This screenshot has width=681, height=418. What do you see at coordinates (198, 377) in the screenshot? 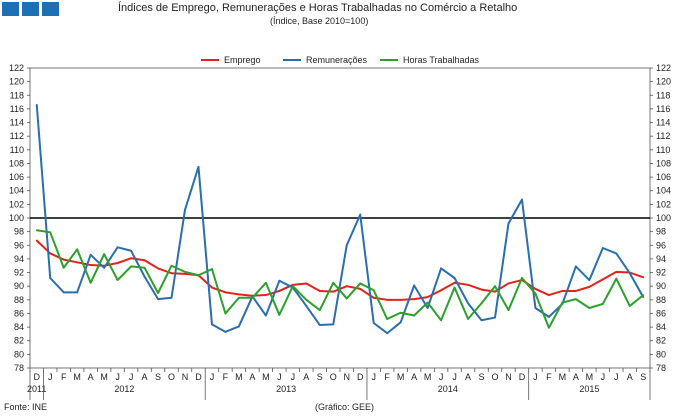
I see `x-tick-label-month: D` at bounding box center [198, 377].